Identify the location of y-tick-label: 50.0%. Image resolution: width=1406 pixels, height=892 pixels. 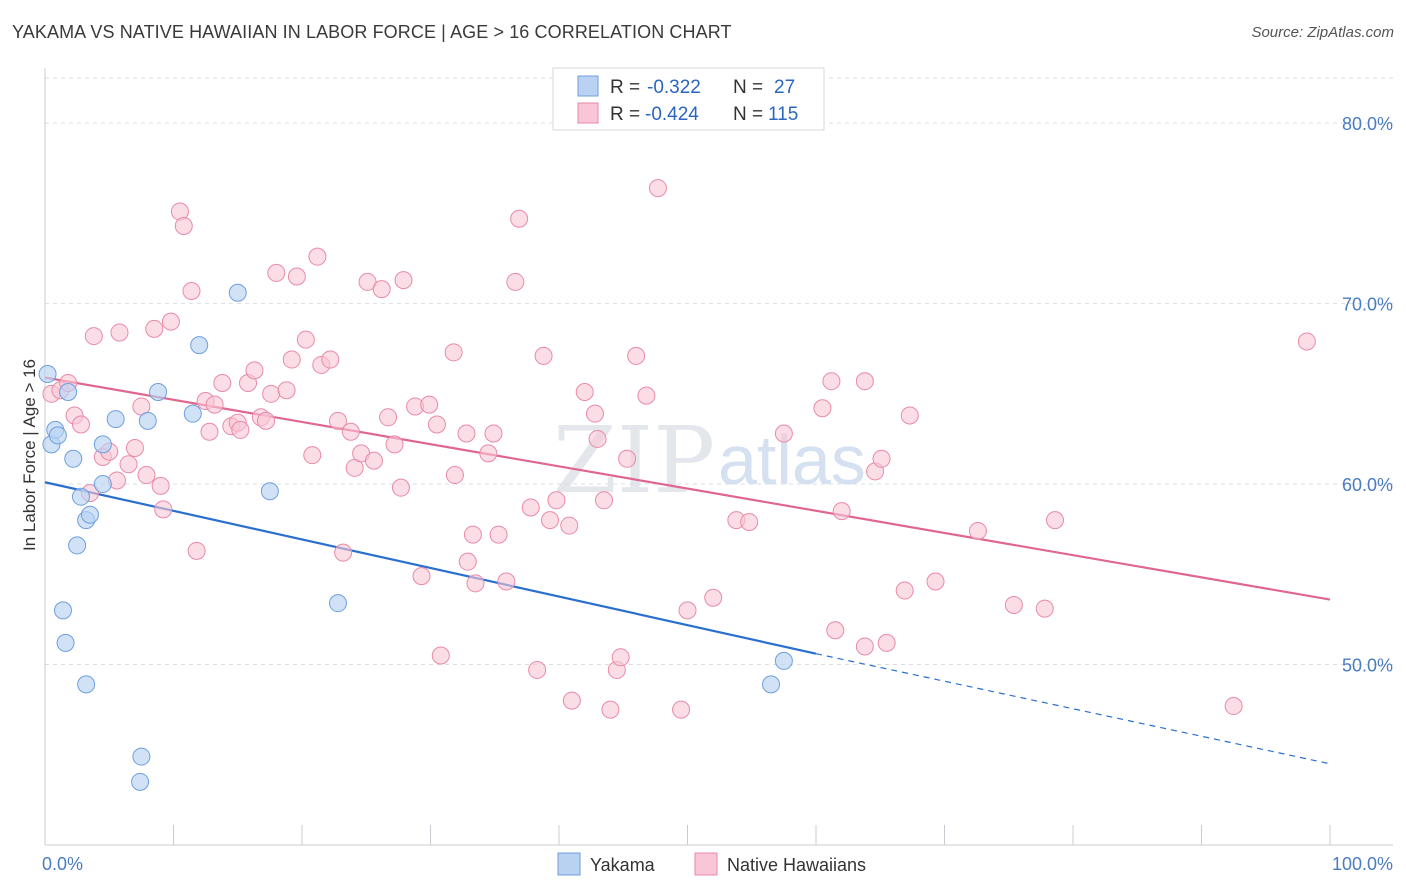
(1367, 666).